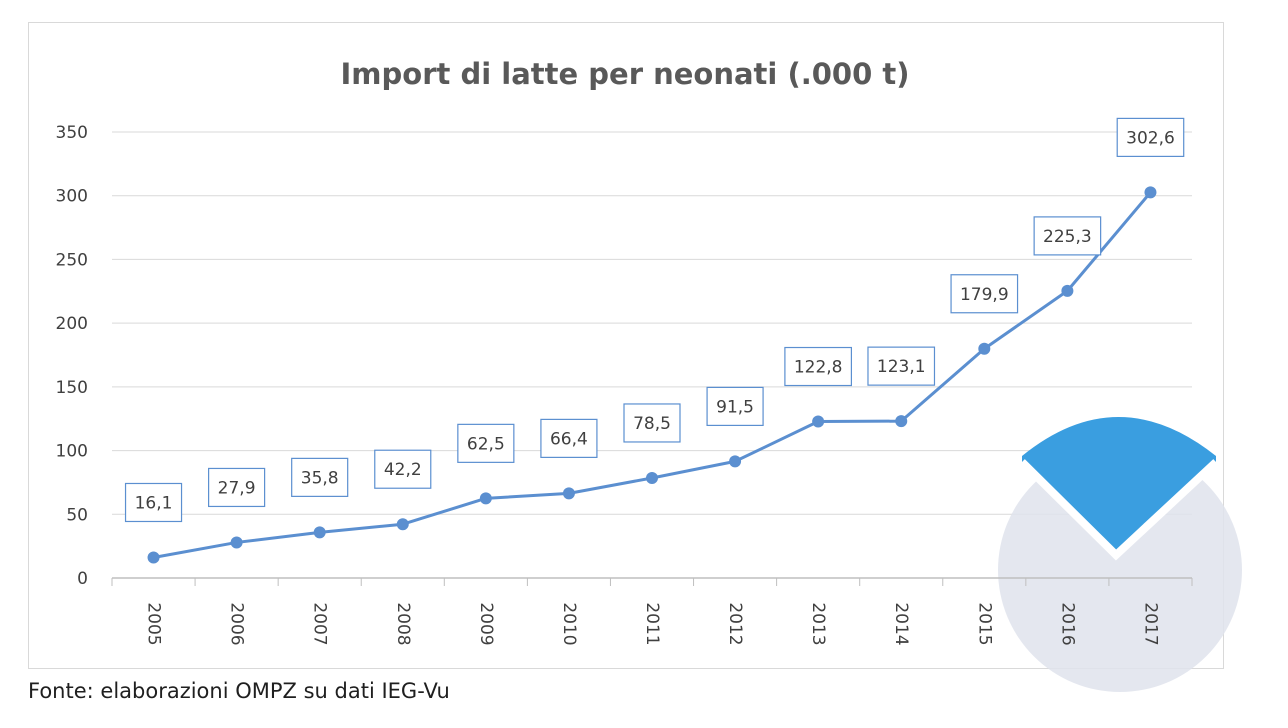  I want to click on data-label: 122,8, so click(818, 368).